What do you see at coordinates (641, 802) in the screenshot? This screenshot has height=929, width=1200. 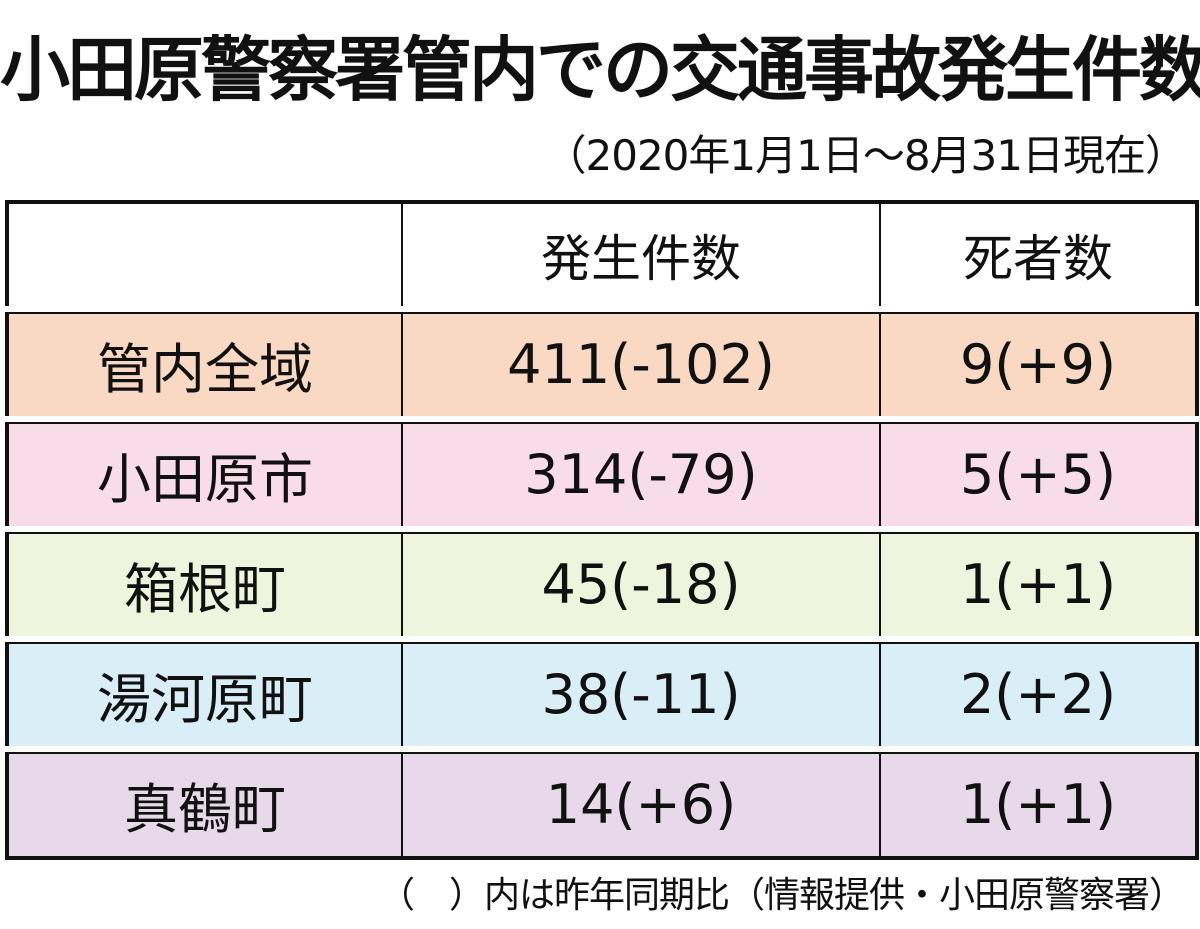 I see `data-cell: 14(+6)` at bounding box center [641, 802].